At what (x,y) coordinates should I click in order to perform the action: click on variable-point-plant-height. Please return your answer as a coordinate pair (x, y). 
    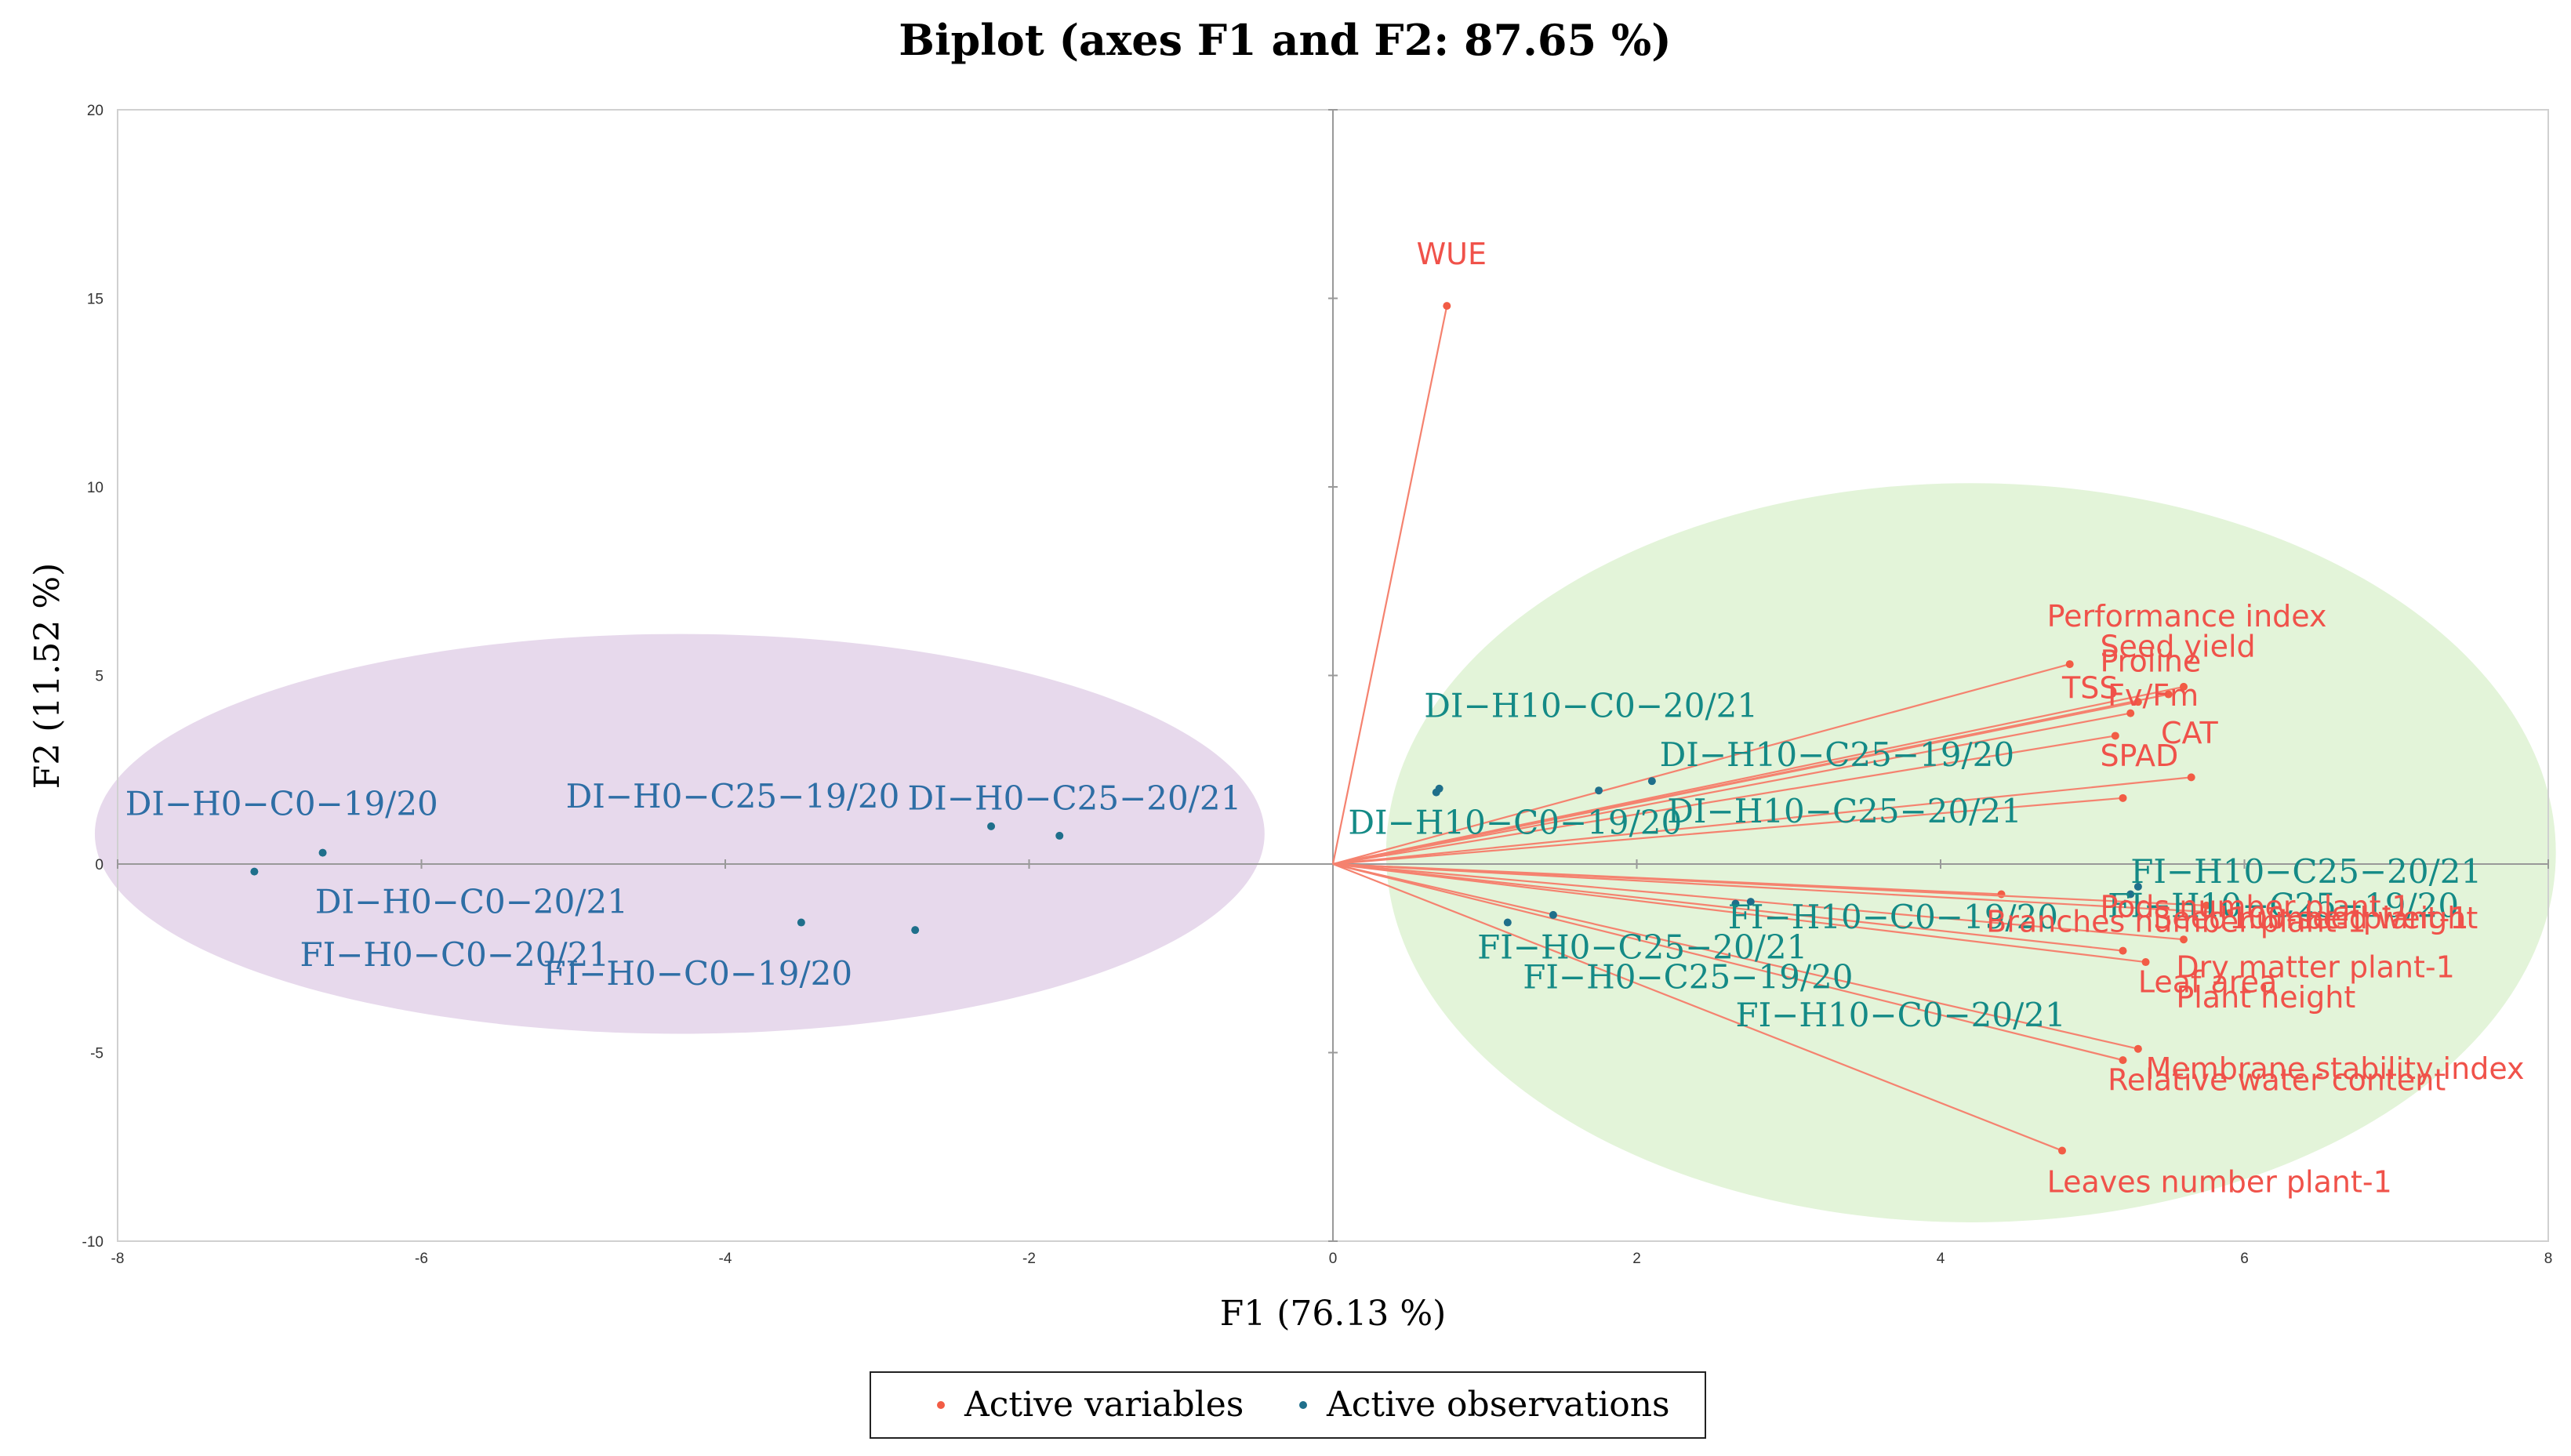
    Looking at the image, I should click on (2145, 962).